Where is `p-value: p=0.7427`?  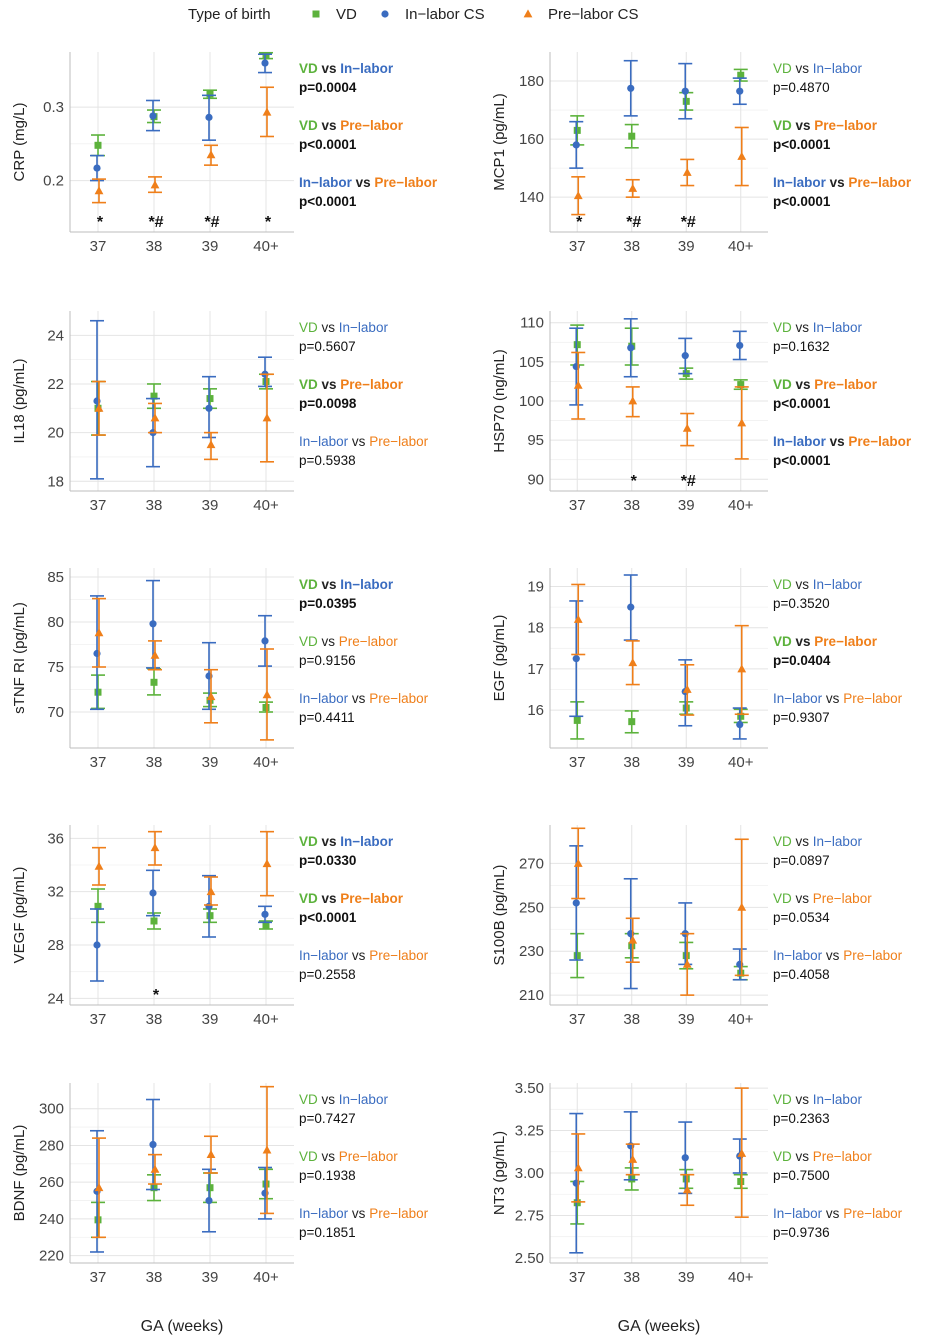 p-value: p=0.7427 is located at coordinates (327, 1118).